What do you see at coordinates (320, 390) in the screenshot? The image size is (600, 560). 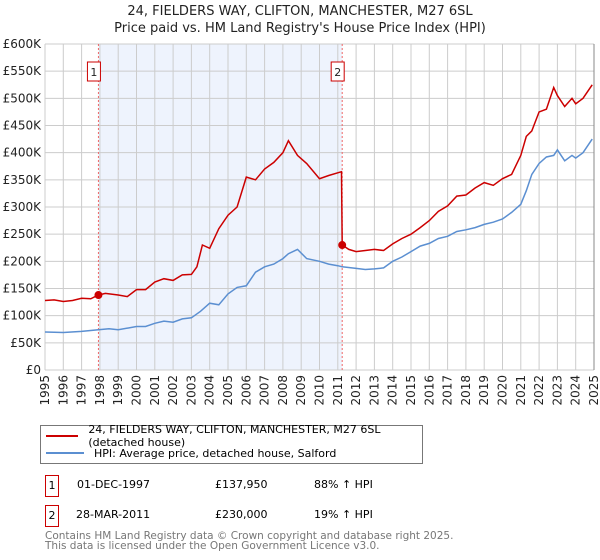 I see `x-tick-label: 2010` at bounding box center [320, 390].